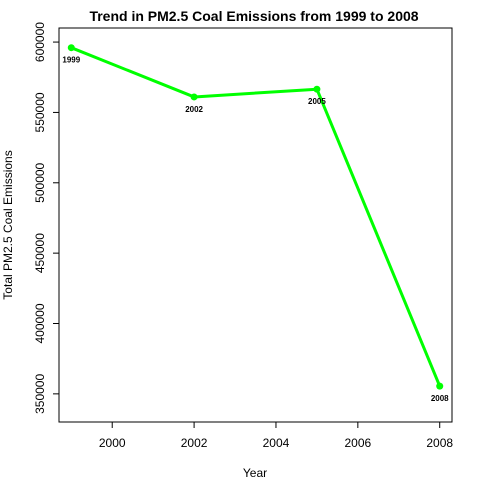  I want to click on data-point-label: 2002, so click(194, 109).